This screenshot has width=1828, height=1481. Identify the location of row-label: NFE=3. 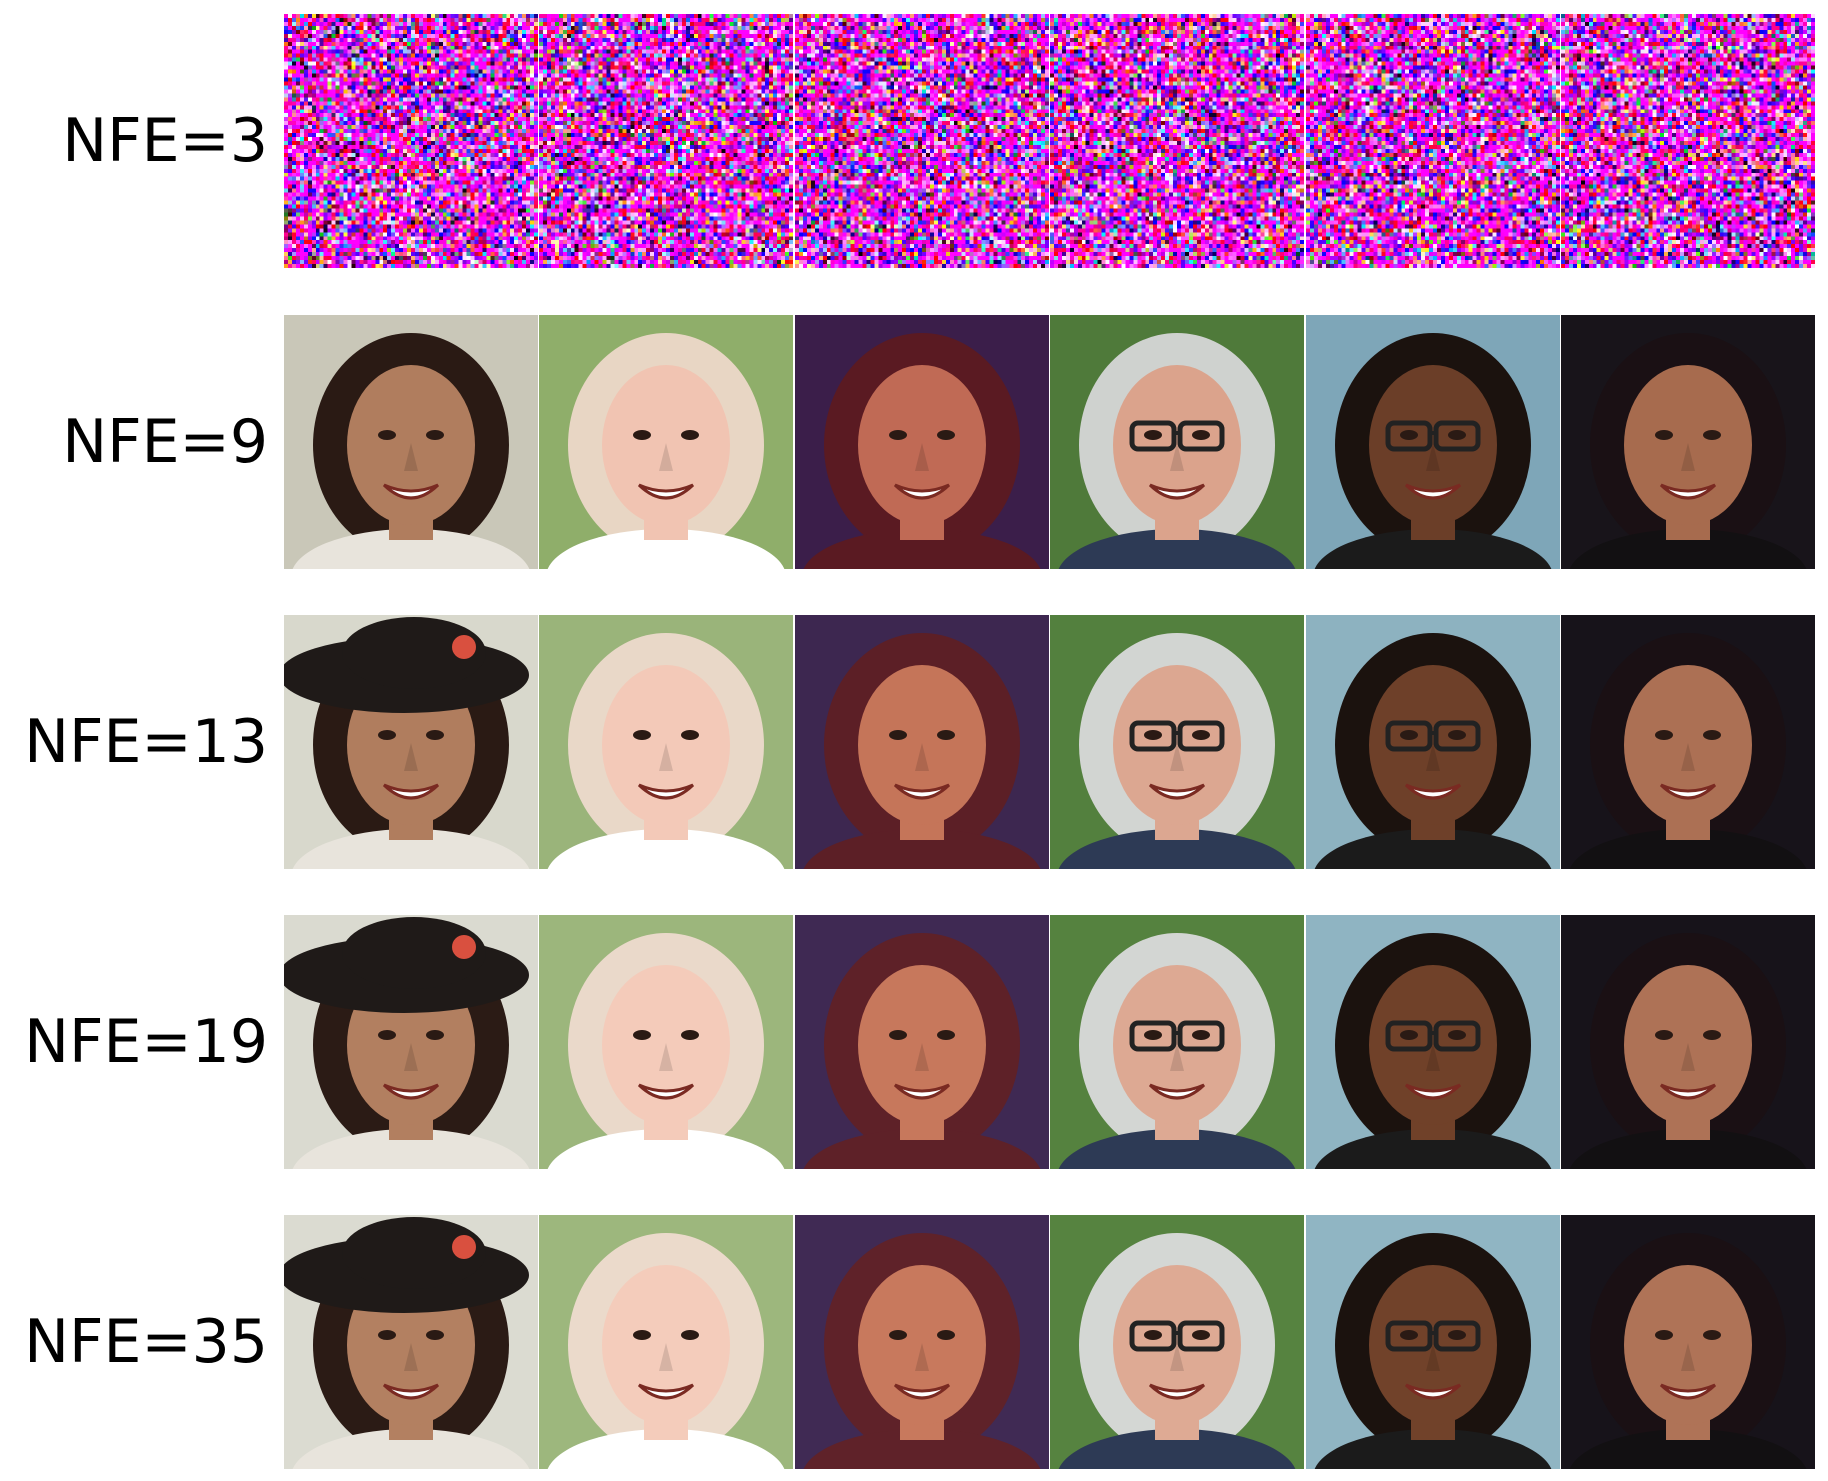
(134, 141).